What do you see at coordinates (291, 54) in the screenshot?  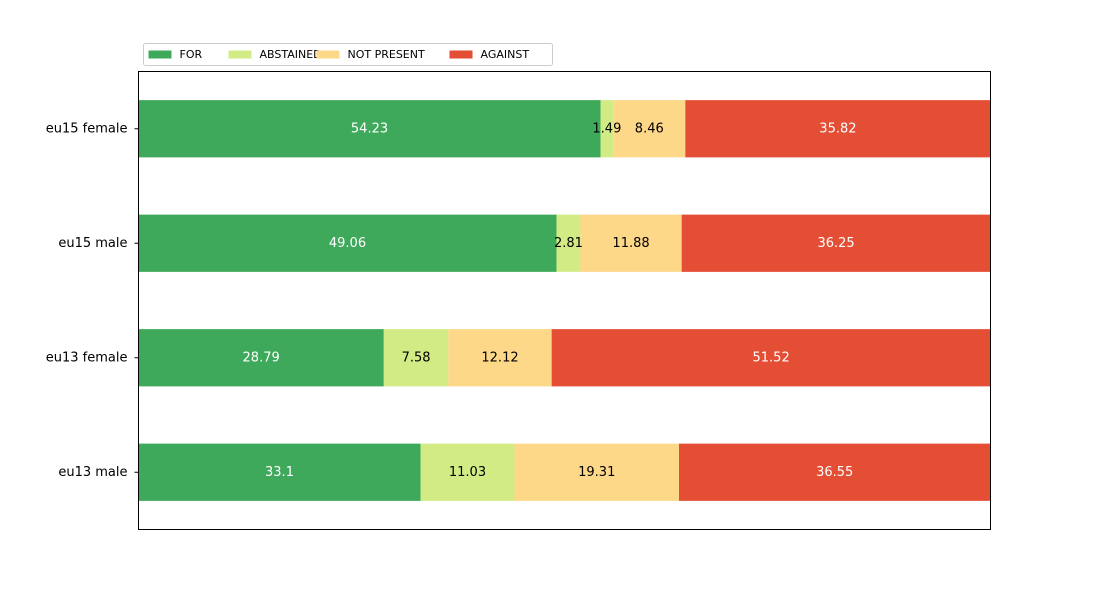 I see `legend-label-abstained: ABSTAINED` at bounding box center [291, 54].